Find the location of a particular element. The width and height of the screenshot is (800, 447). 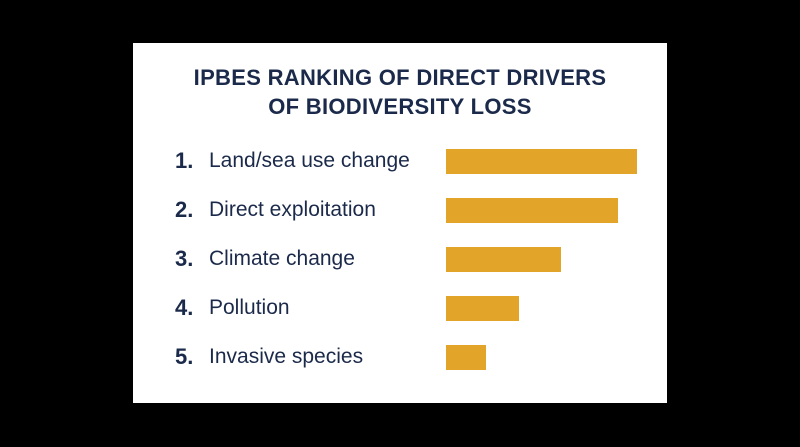

chart-title-line-1: IPBES RANKING OF DIRECT DRIVERS is located at coordinates (400, 77).